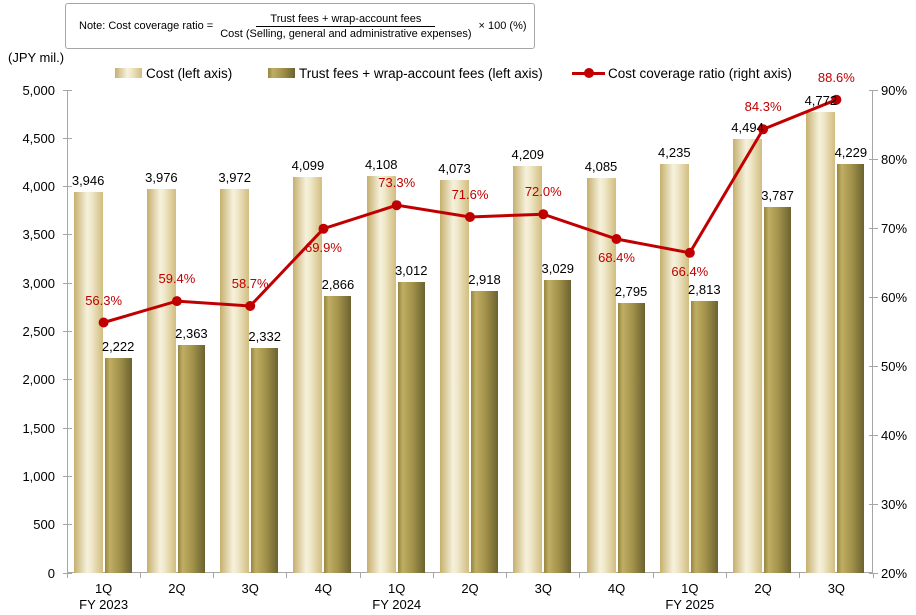 The image size is (916, 615). Describe the element at coordinates (616, 588) in the screenshot. I see `x-axis-label: 4Q` at that location.